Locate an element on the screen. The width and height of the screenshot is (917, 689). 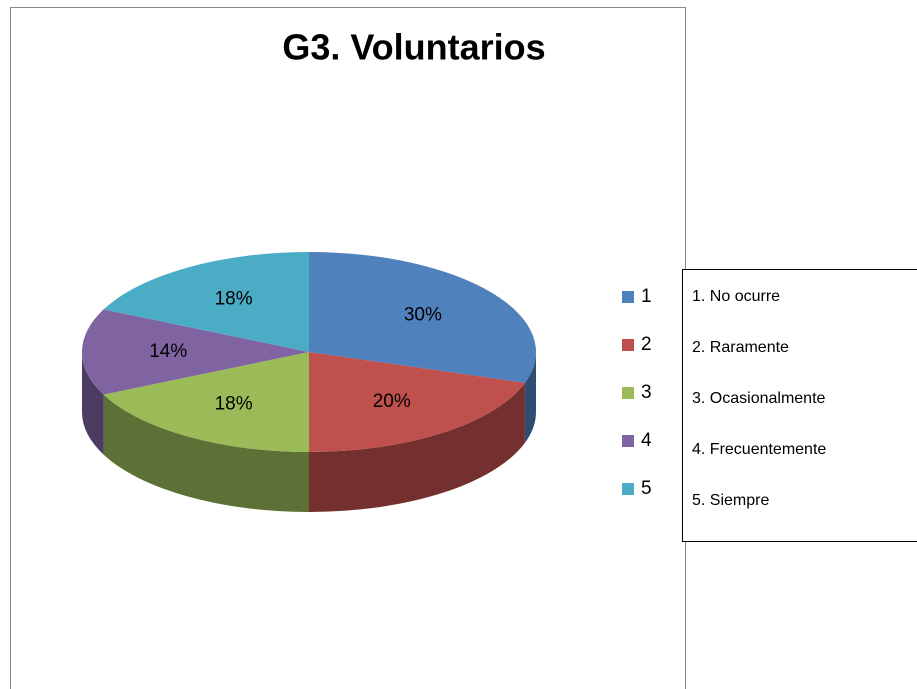
key-box is located at coordinates (799, 405).